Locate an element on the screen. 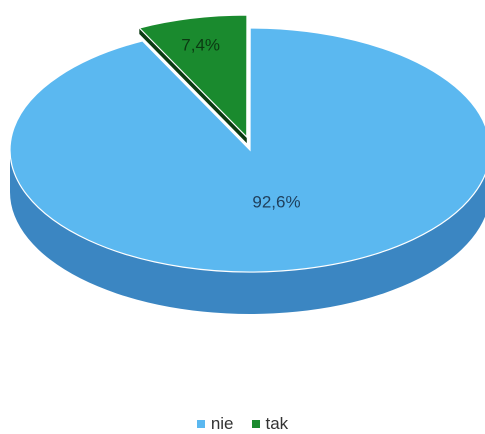 This screenshot has width=485, height=434. legend-item-nie: nie is located at coordinates (215, 424).